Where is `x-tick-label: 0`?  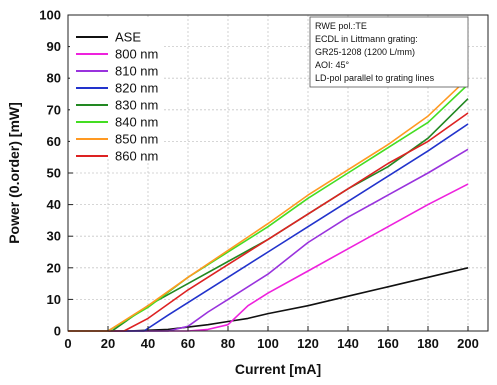 x-tick-label: 0 is located at coordinates (67, 343).